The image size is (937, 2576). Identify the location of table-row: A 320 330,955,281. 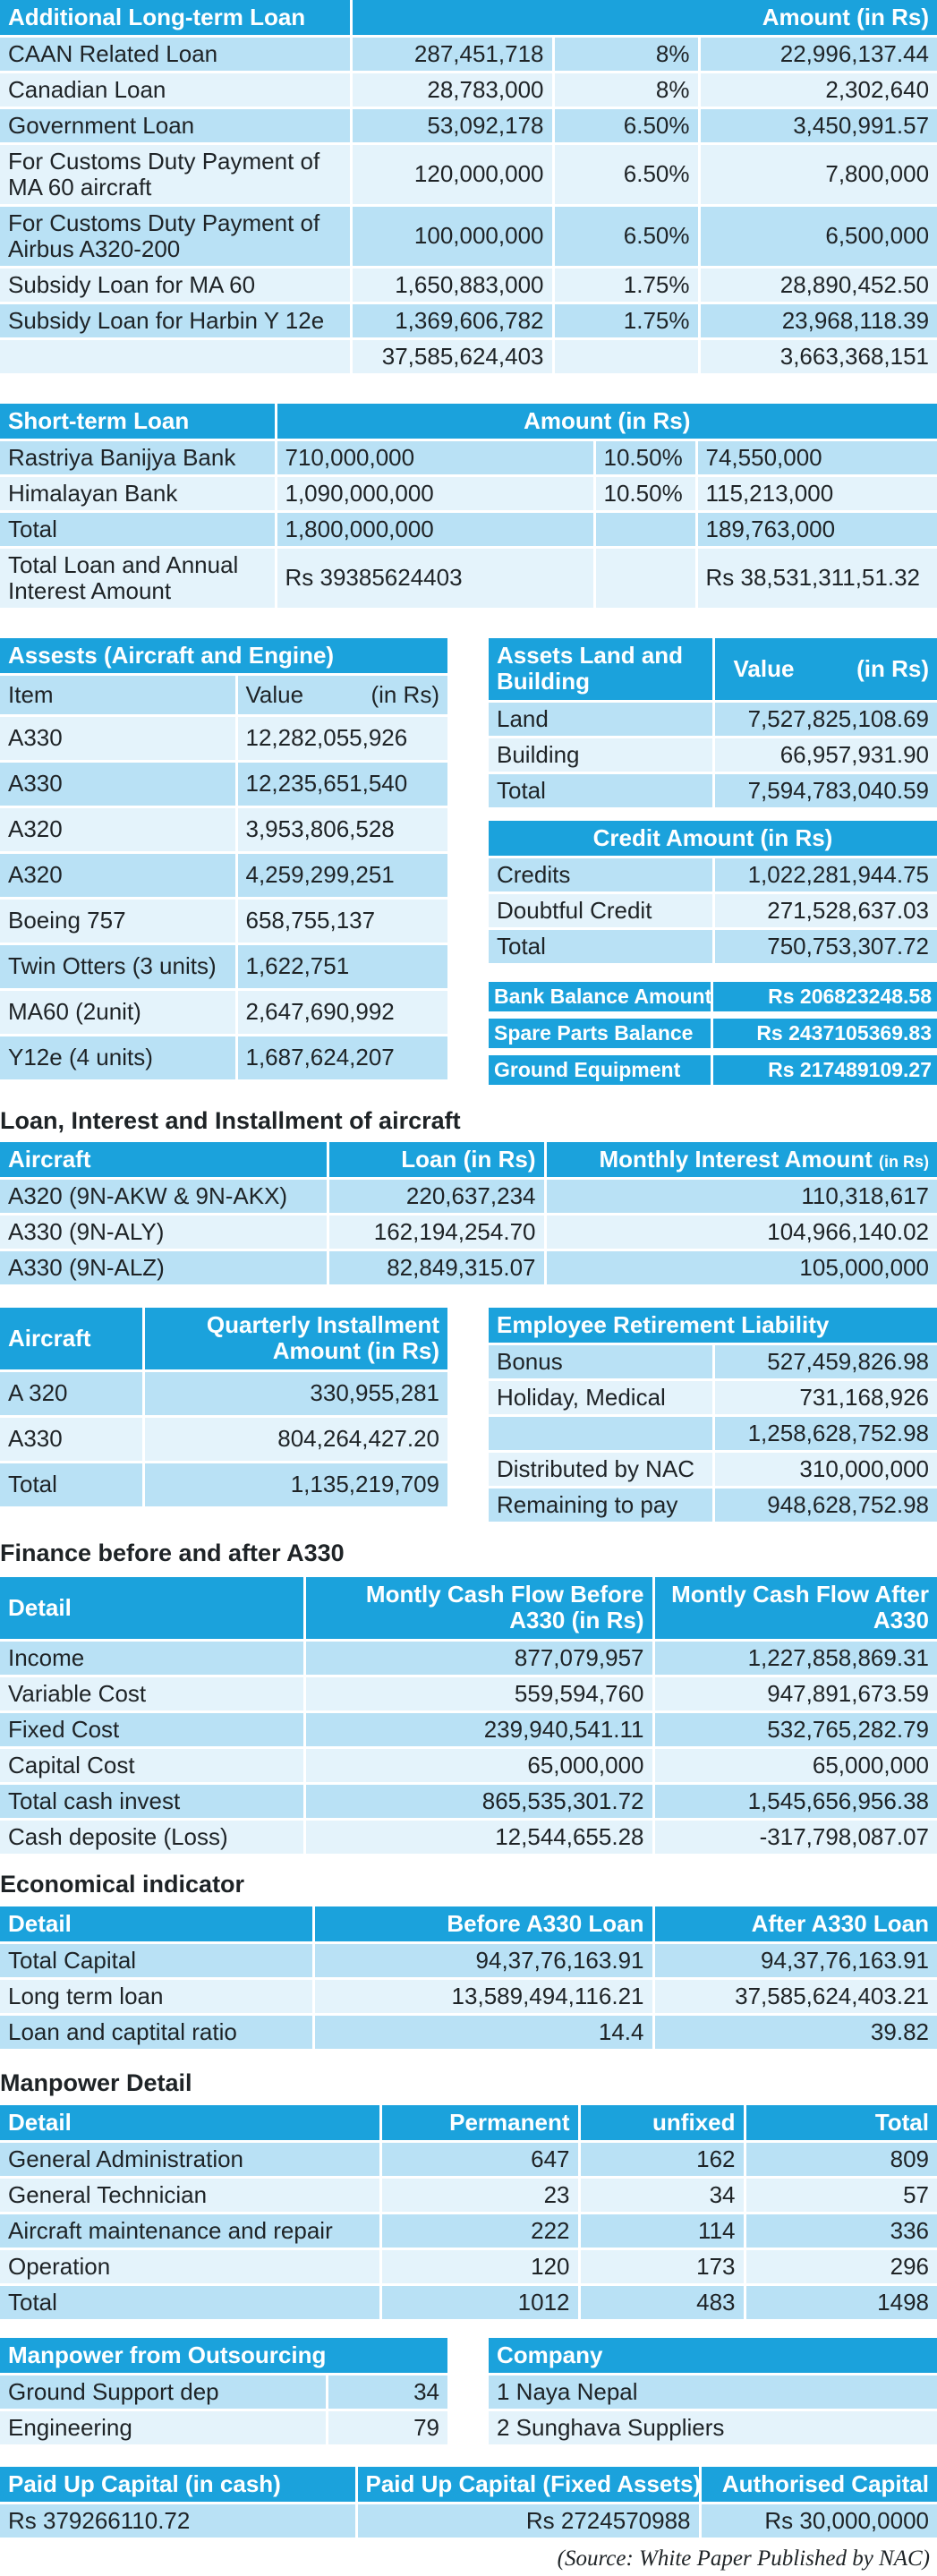
(224, 1394).